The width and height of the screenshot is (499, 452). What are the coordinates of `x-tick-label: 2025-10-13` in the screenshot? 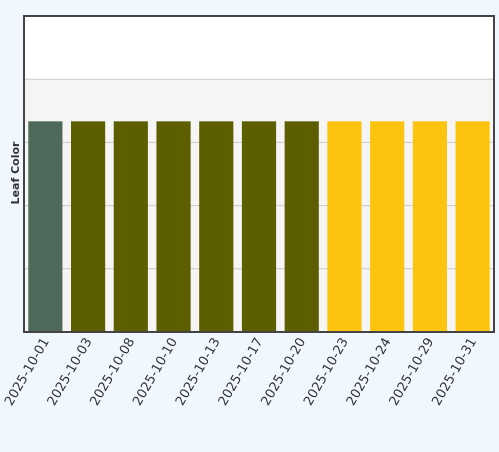 It's located at (198, 372).